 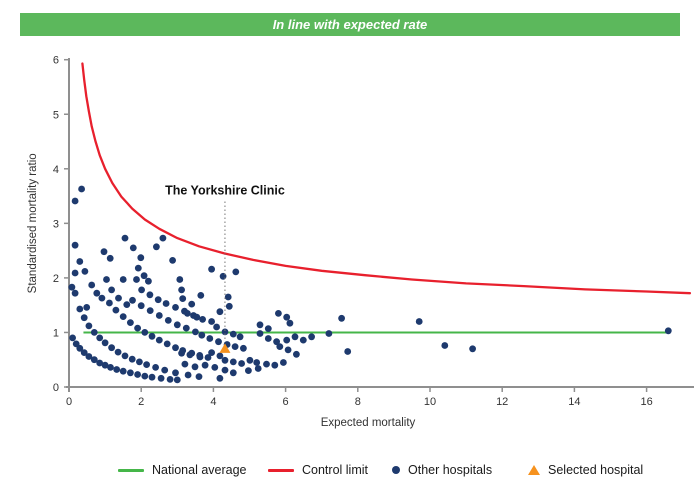 I want to click on svg-text: 6, so click(x=56, y=61).